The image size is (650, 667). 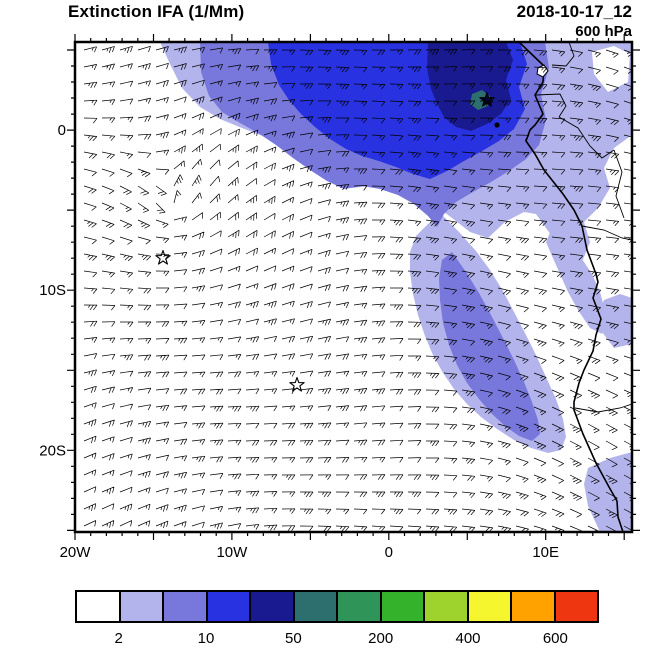 What do you see at coordinates (206, 638) in the screenshot?
I see `colorbar-tick-label: 10` at bounding box center [206, 638].